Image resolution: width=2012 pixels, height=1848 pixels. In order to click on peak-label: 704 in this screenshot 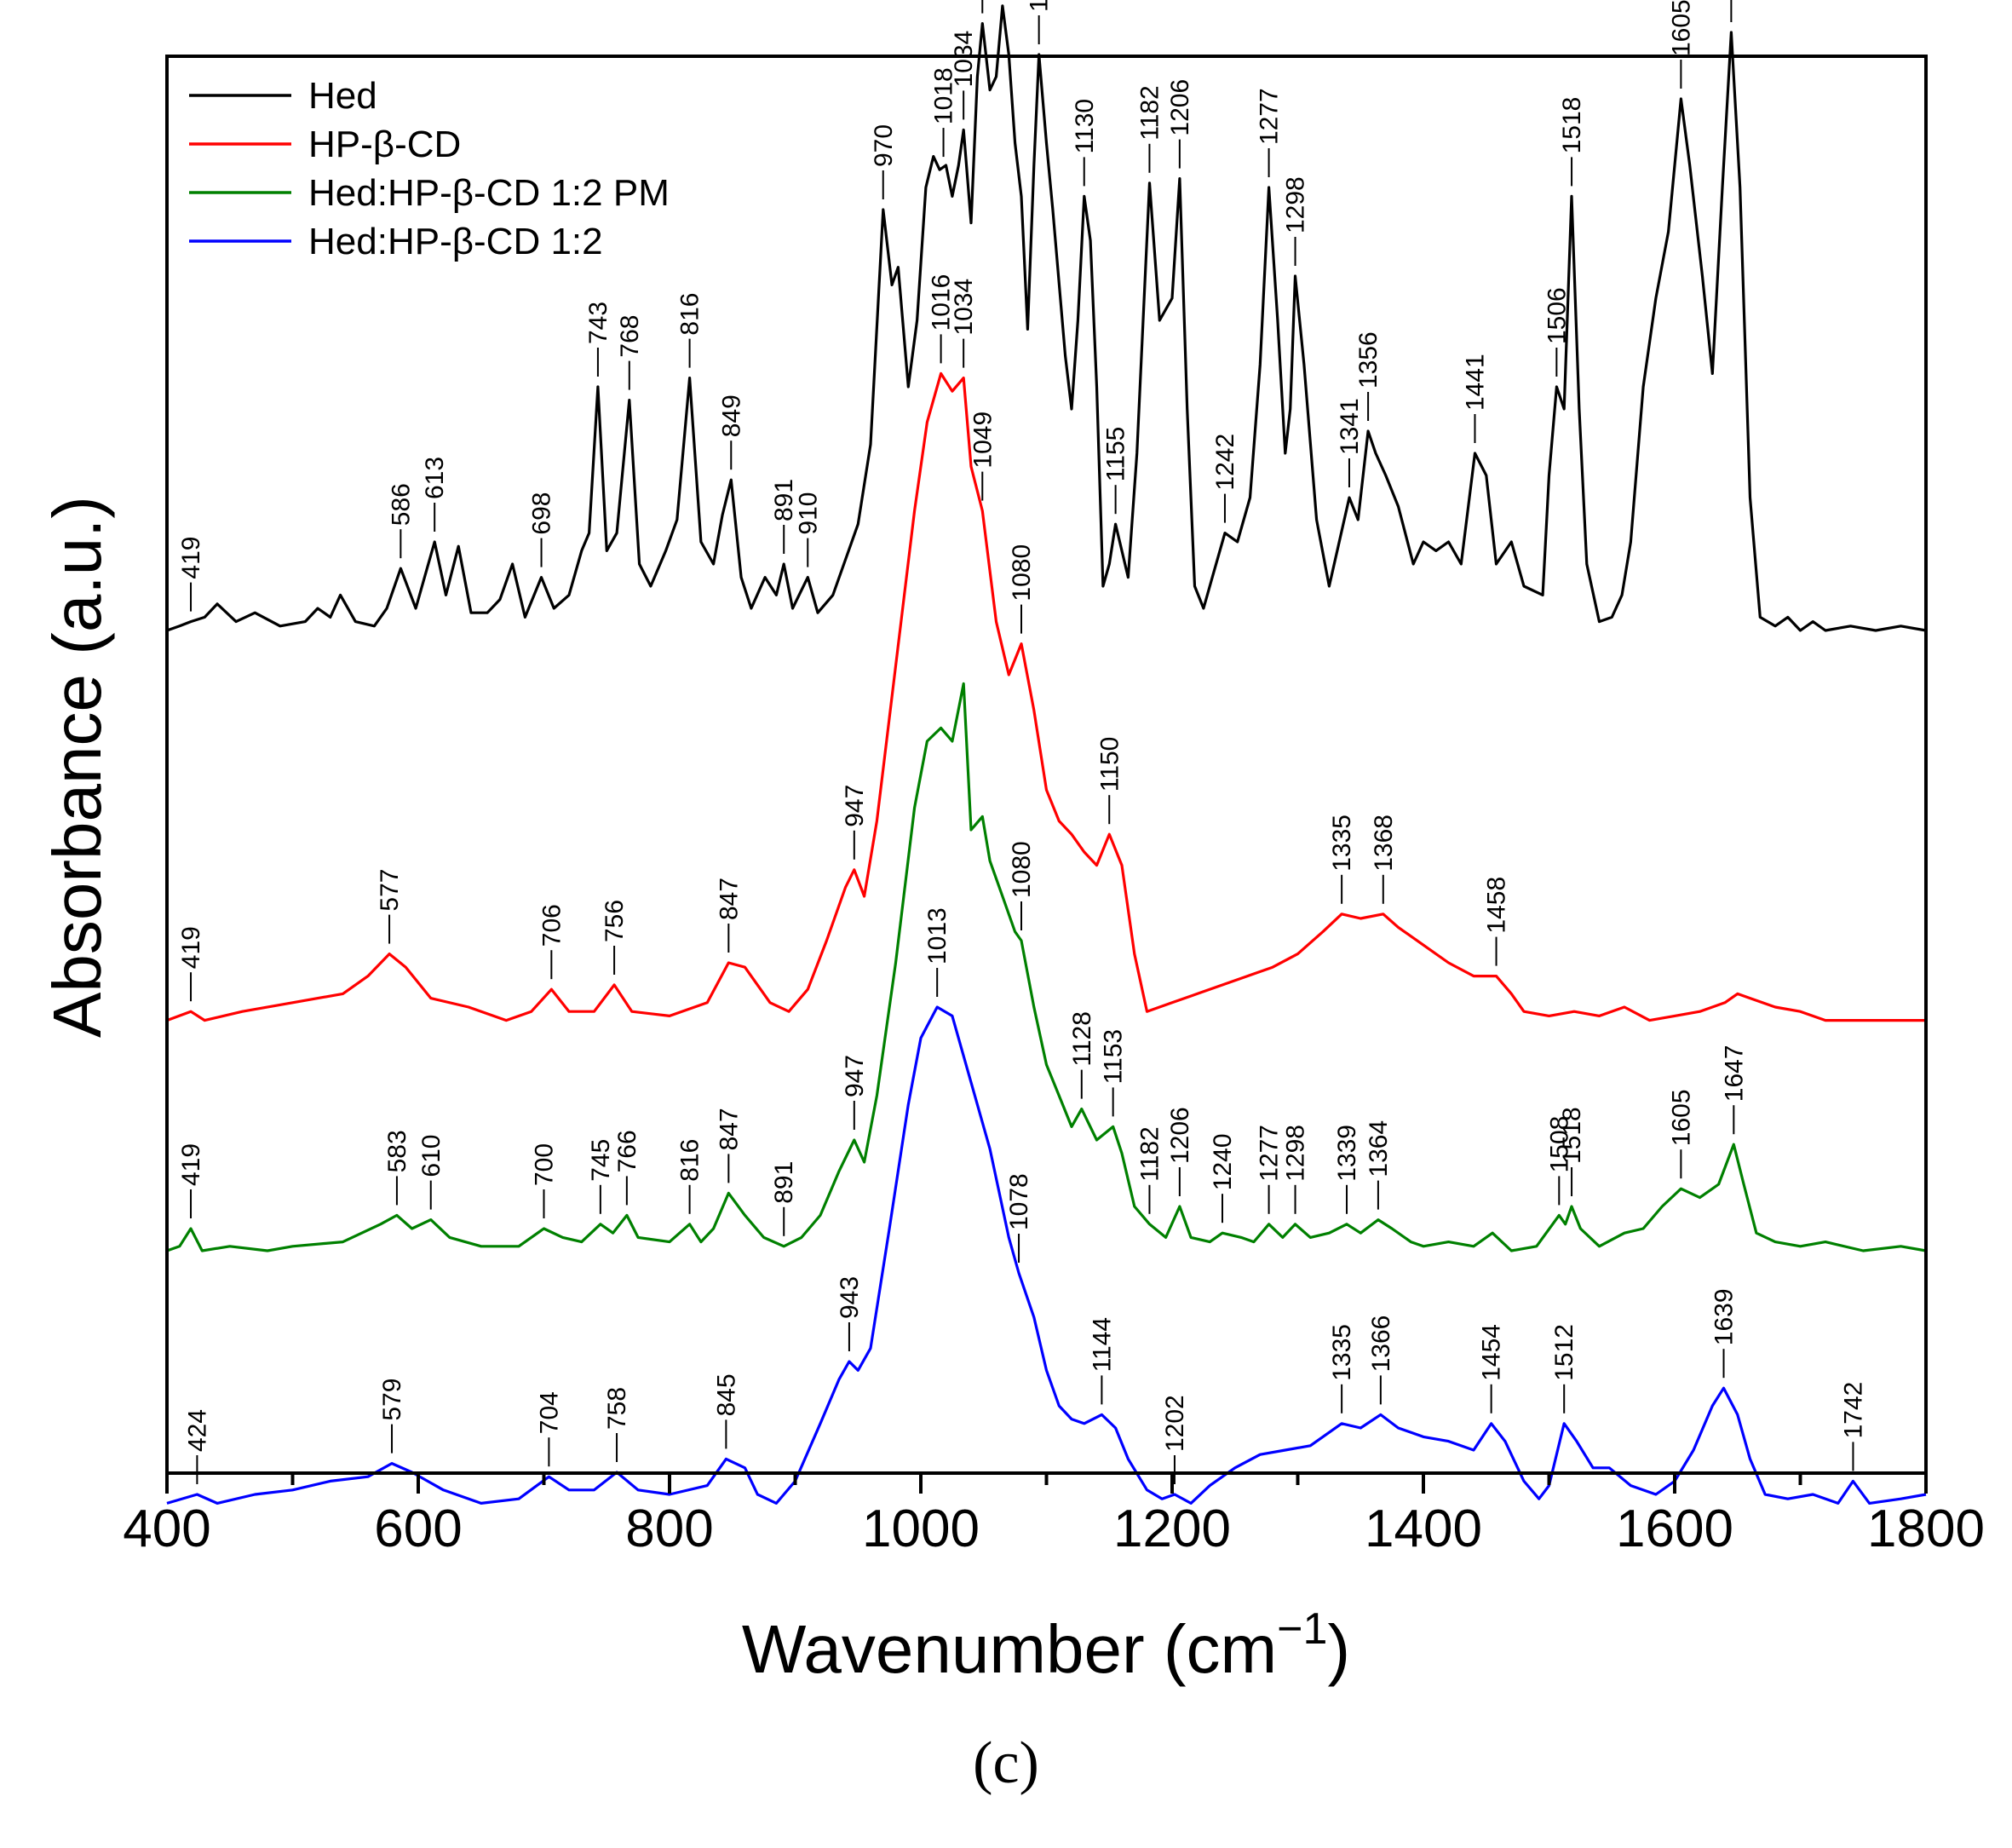, I will do `click(549, 1412)`.